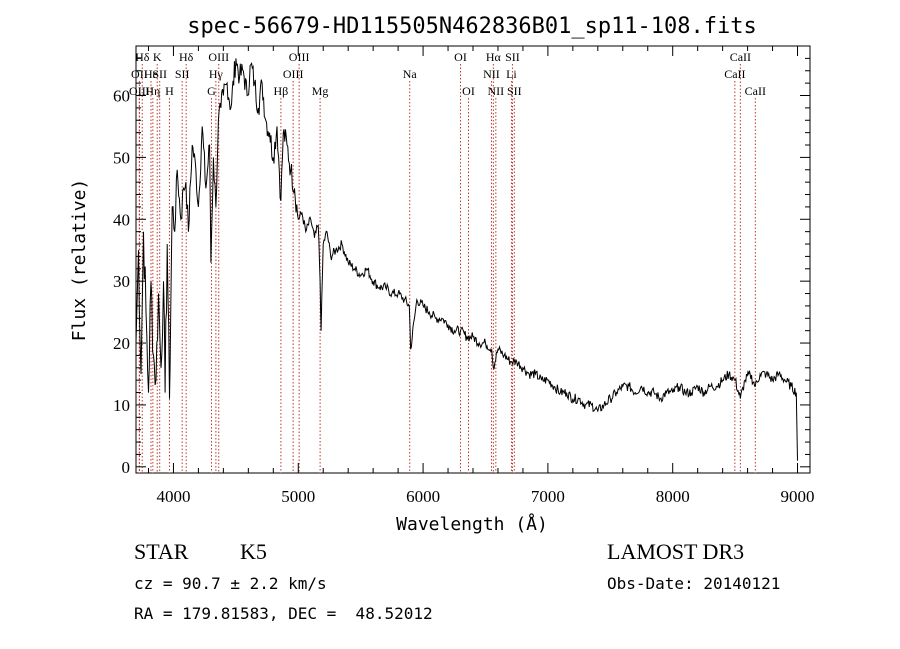 The height and width of the screenshot is (649, 900). What do you see at coordinates (121, 157) in the screenshot?
I see `y-tick-label: 50` at bounding box center [121, 157].